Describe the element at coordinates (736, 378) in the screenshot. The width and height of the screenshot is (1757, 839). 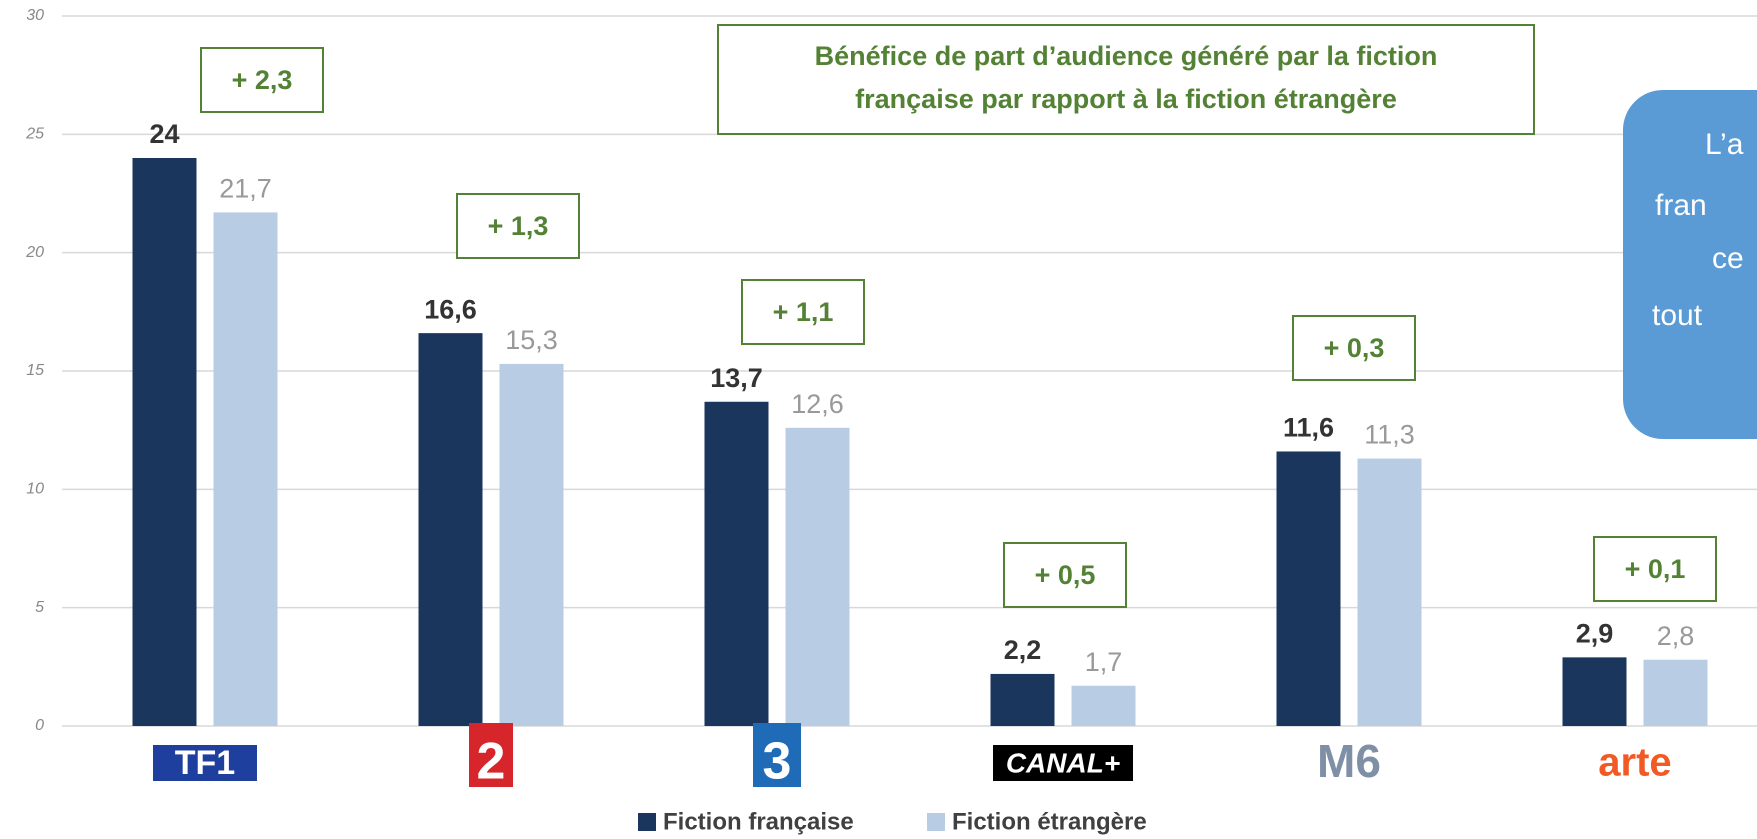
I see `value-label: 13,7` at that location.